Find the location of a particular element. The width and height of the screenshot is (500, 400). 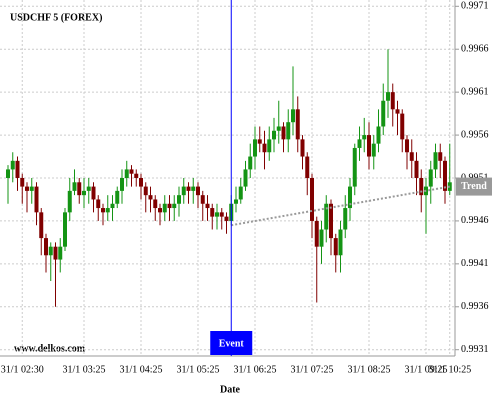

y-tick-label: 0.9946 is located at coordinates (475, 220).